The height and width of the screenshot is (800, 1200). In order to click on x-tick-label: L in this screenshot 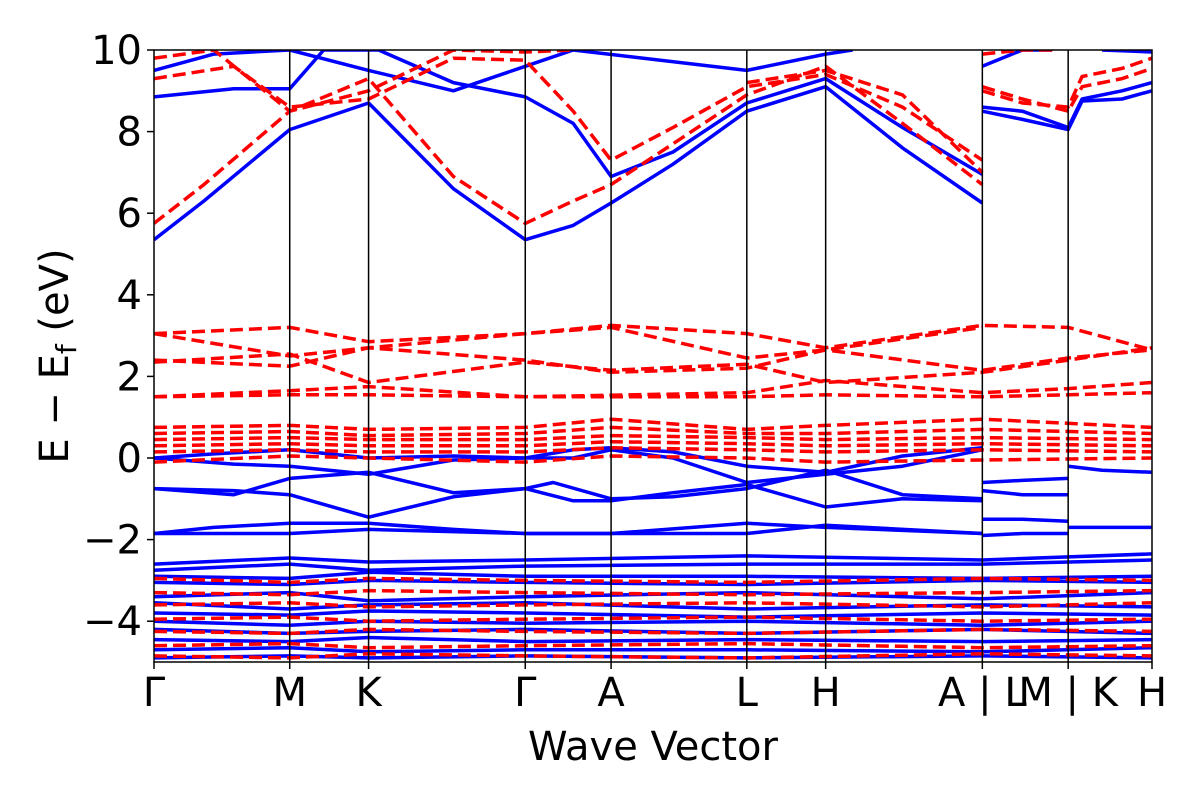, I will do `click(747, 693)`.